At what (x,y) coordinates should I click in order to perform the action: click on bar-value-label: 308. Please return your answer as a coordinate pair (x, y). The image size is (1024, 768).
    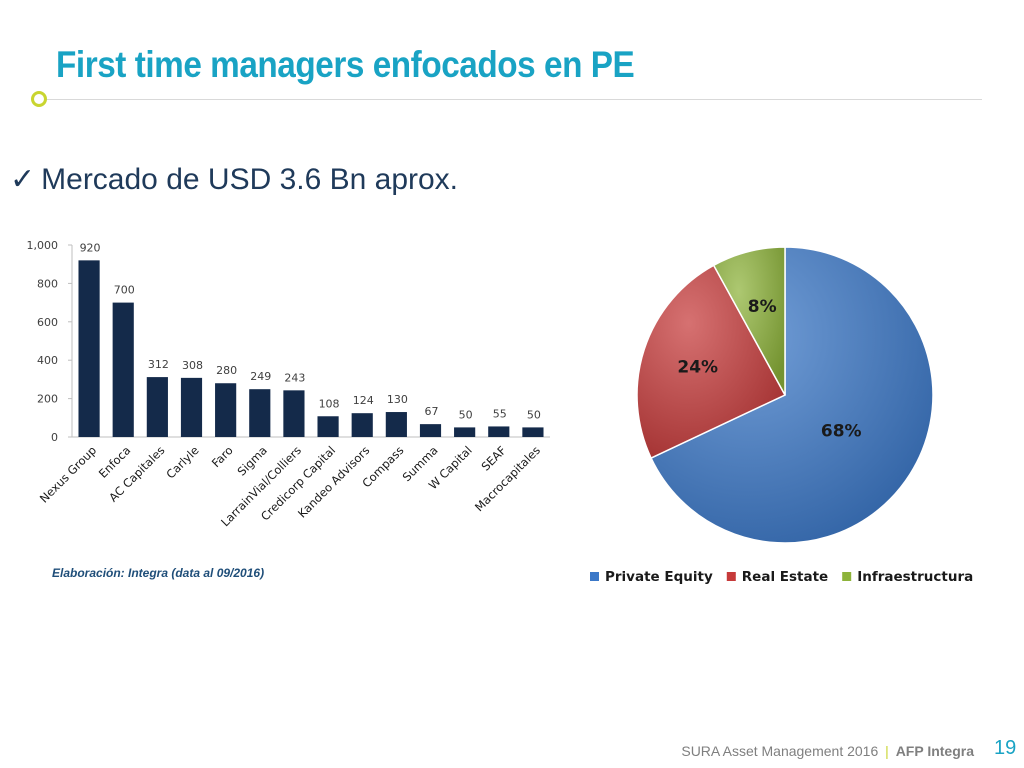
    Looking at the image, I should click on (192, 365).